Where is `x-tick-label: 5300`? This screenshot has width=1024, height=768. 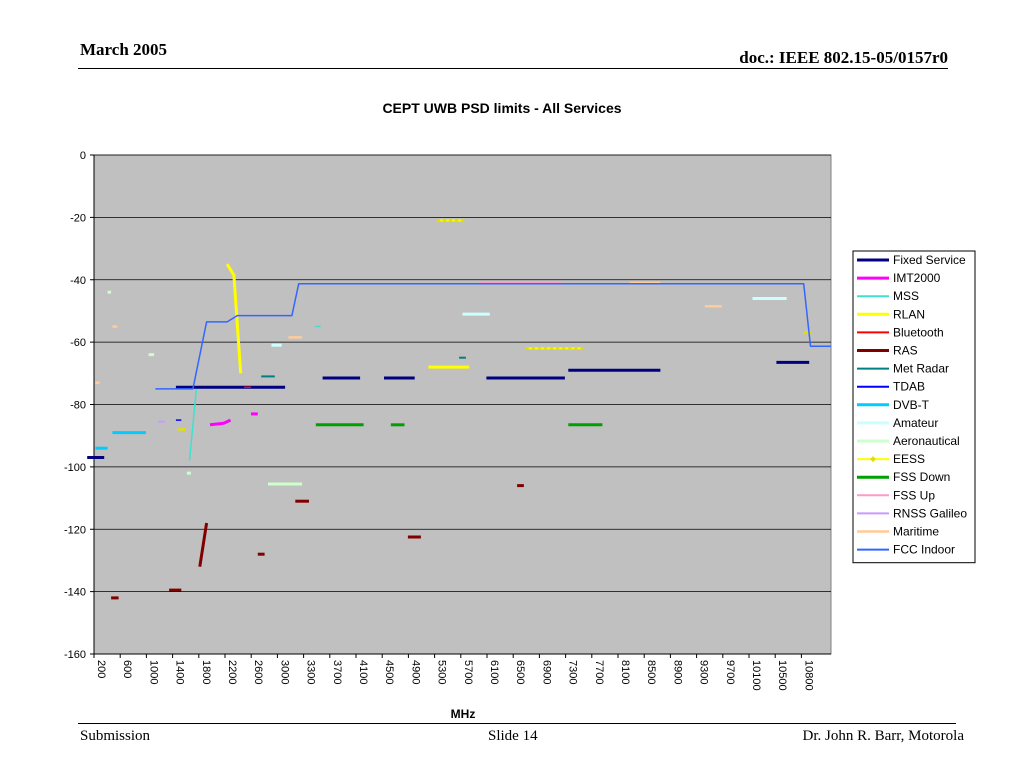
x-tick-label: 5300 is located at coordinates (442, 672).